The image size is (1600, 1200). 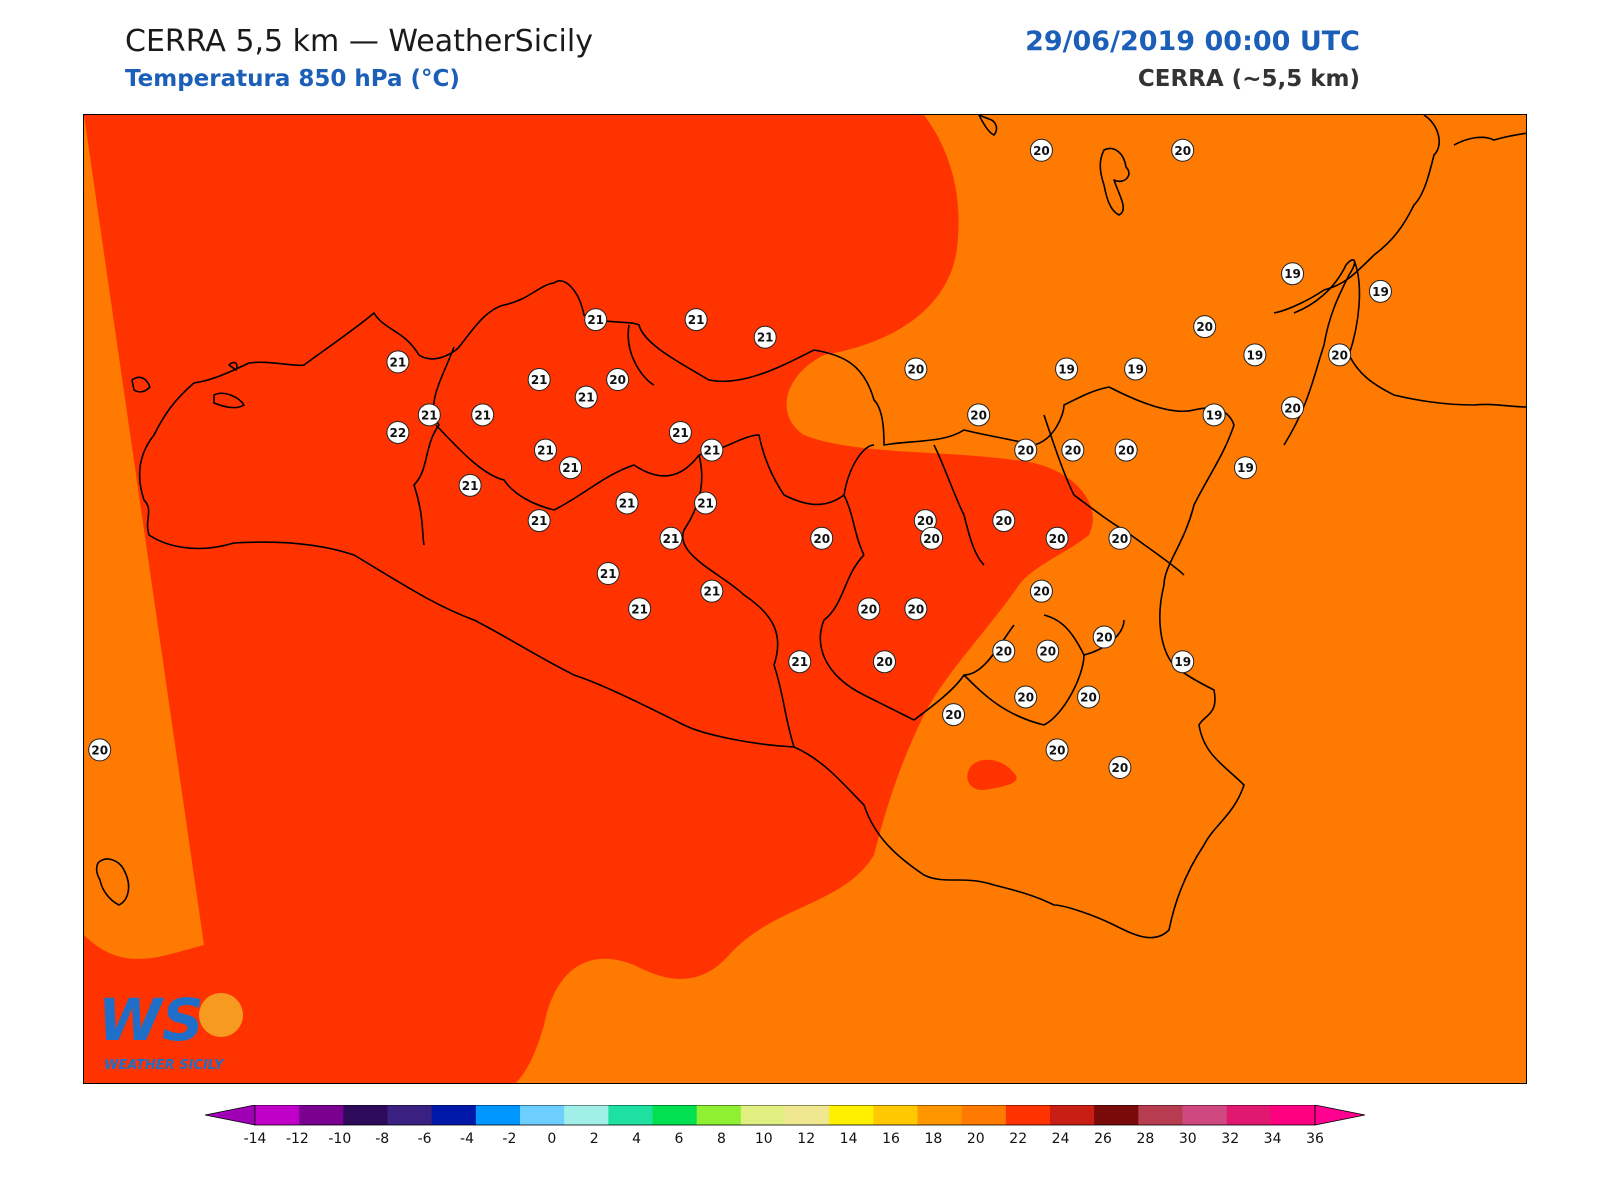 I want to click on station-marker: 22, so click(x=398, y=432).